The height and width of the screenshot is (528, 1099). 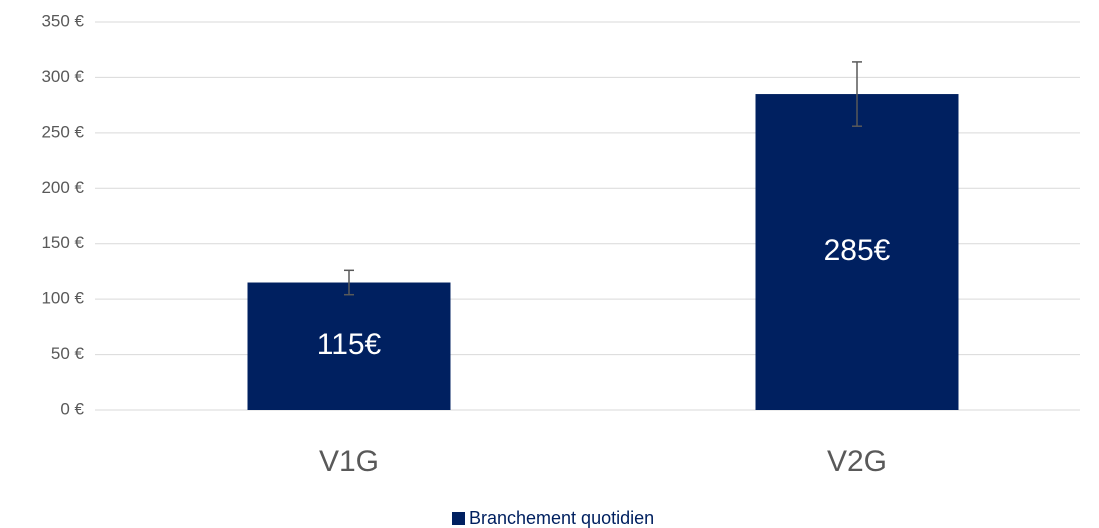 What do you see at coordinates (62, 131) in the screenshot?
I see `y-tick-label: 250 €` at bounding box center [62, 131].